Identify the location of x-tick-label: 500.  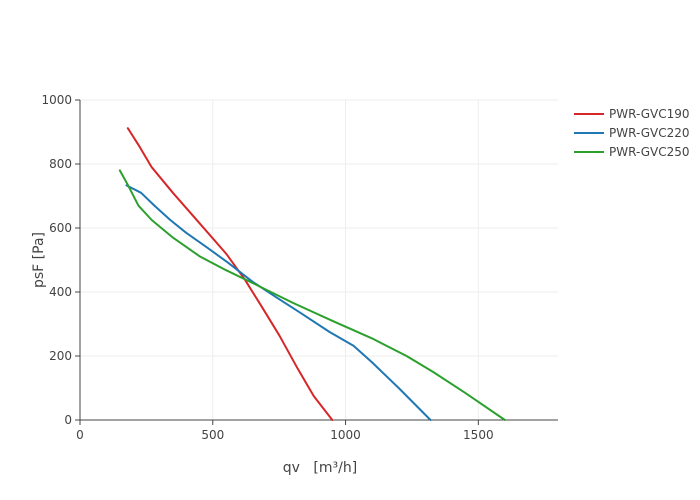
(212, 435).